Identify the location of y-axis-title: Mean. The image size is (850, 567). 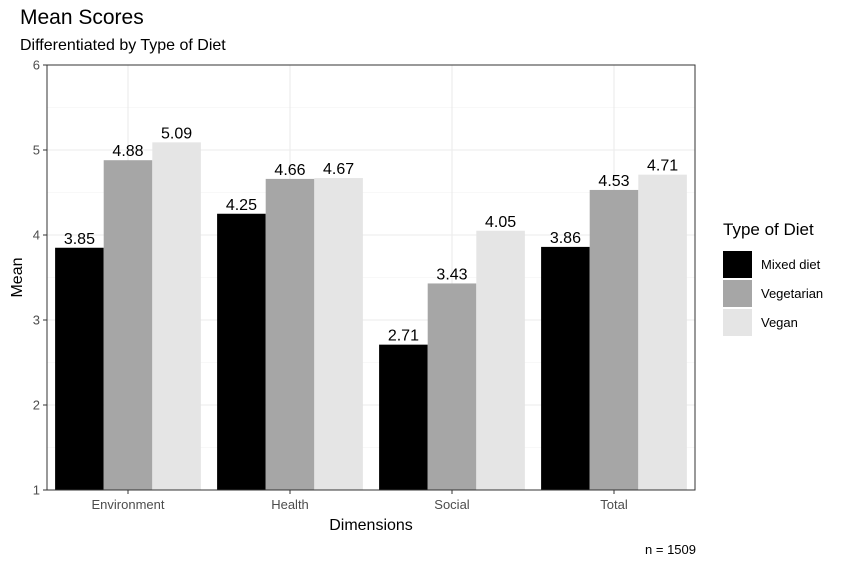
(17, 277).